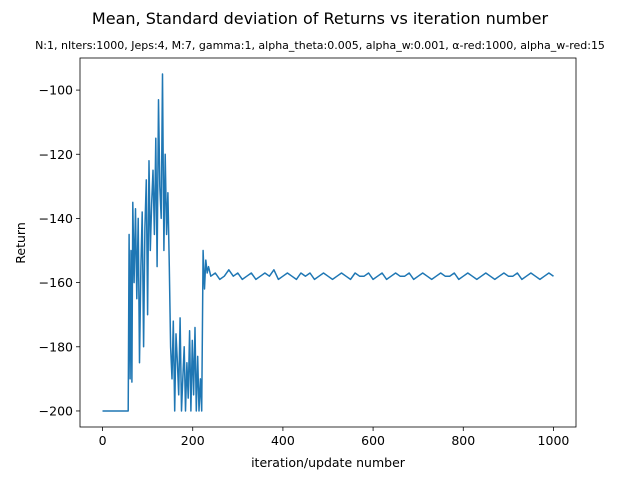 This screenshot has height=485, width=640. What do you see at coordinates (56, 282) in the screenshot?
I see `y-tick-label: −160` at bounding box center [56, 282].